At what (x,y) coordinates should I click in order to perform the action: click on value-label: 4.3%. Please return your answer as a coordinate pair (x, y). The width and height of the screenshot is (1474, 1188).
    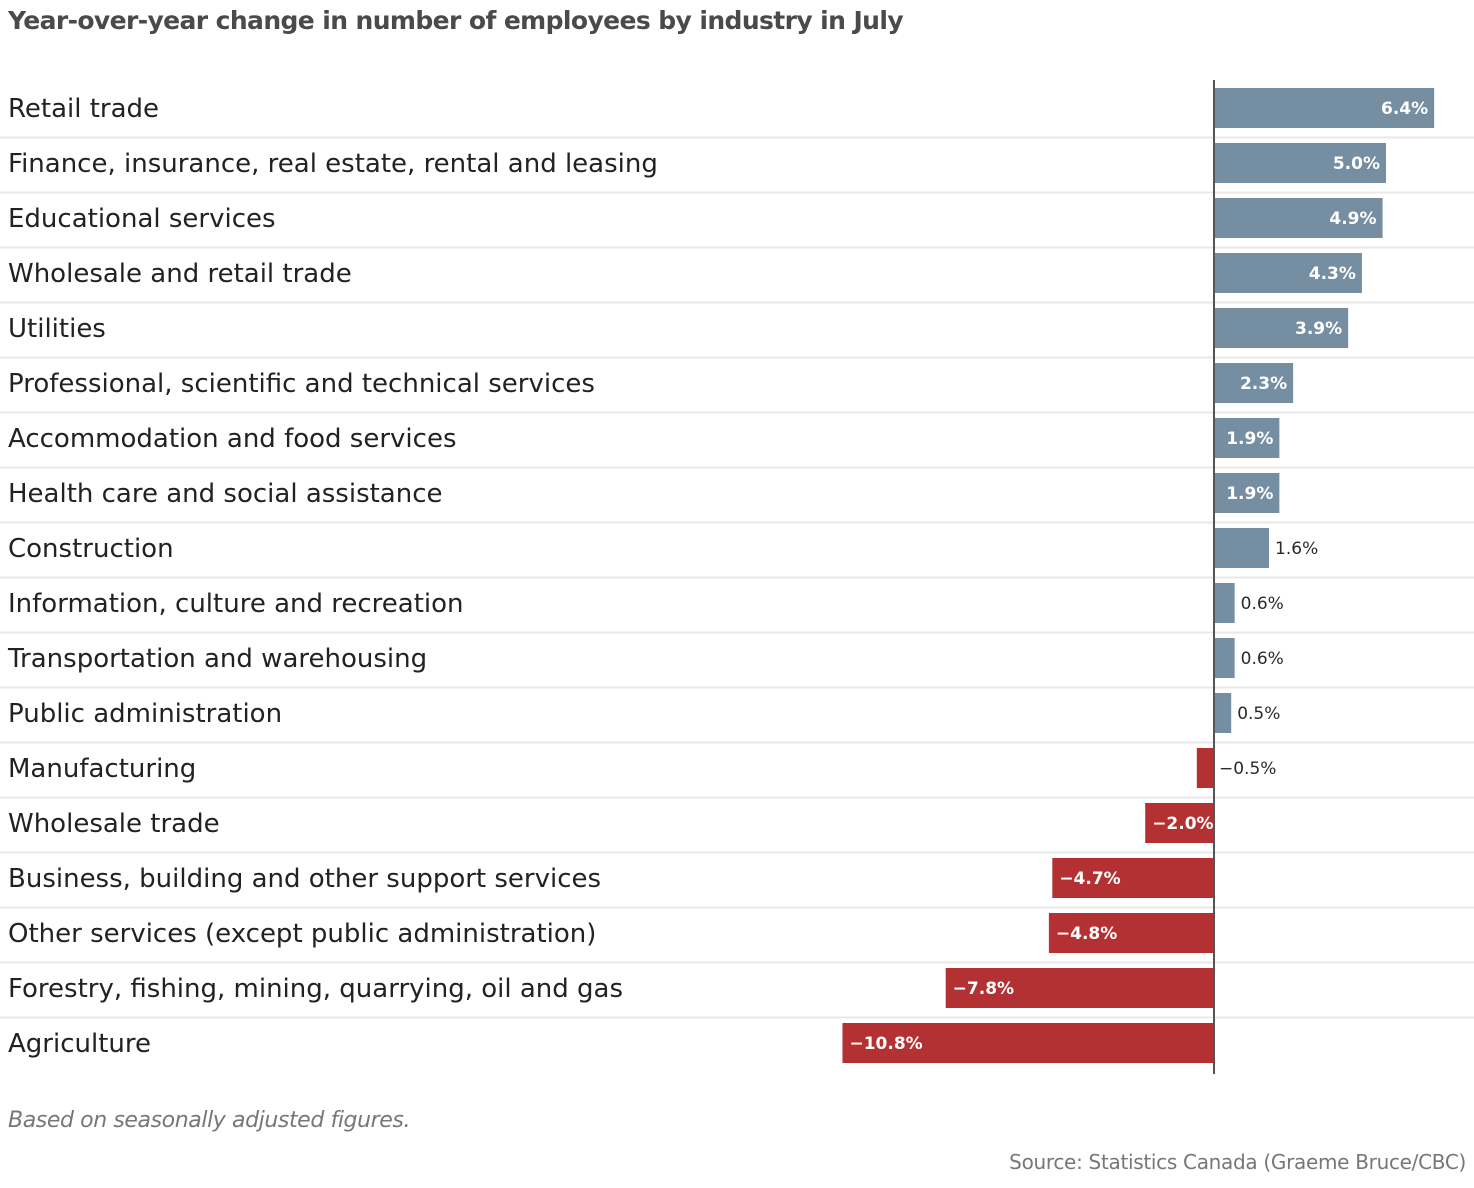
    Looking at the image, I should click on (1332, 274).